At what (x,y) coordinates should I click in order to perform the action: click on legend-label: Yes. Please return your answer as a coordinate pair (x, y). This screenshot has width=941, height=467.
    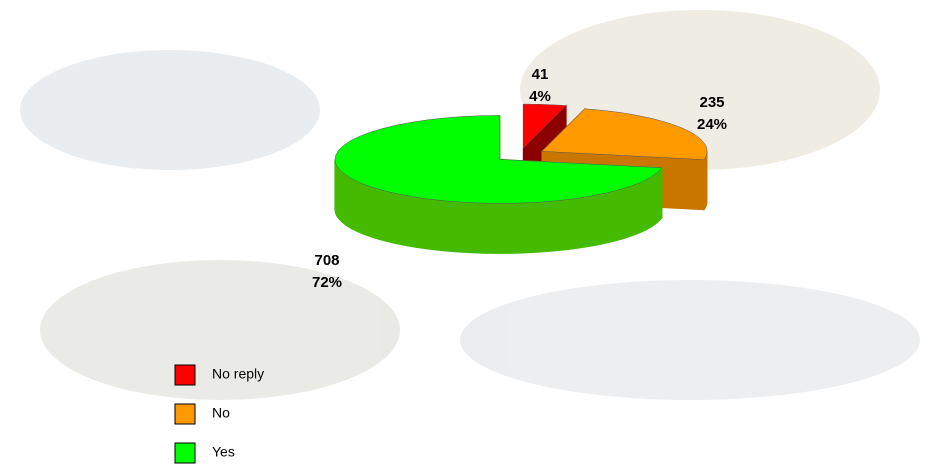
    Looking at the image, I should click on (223, 452).